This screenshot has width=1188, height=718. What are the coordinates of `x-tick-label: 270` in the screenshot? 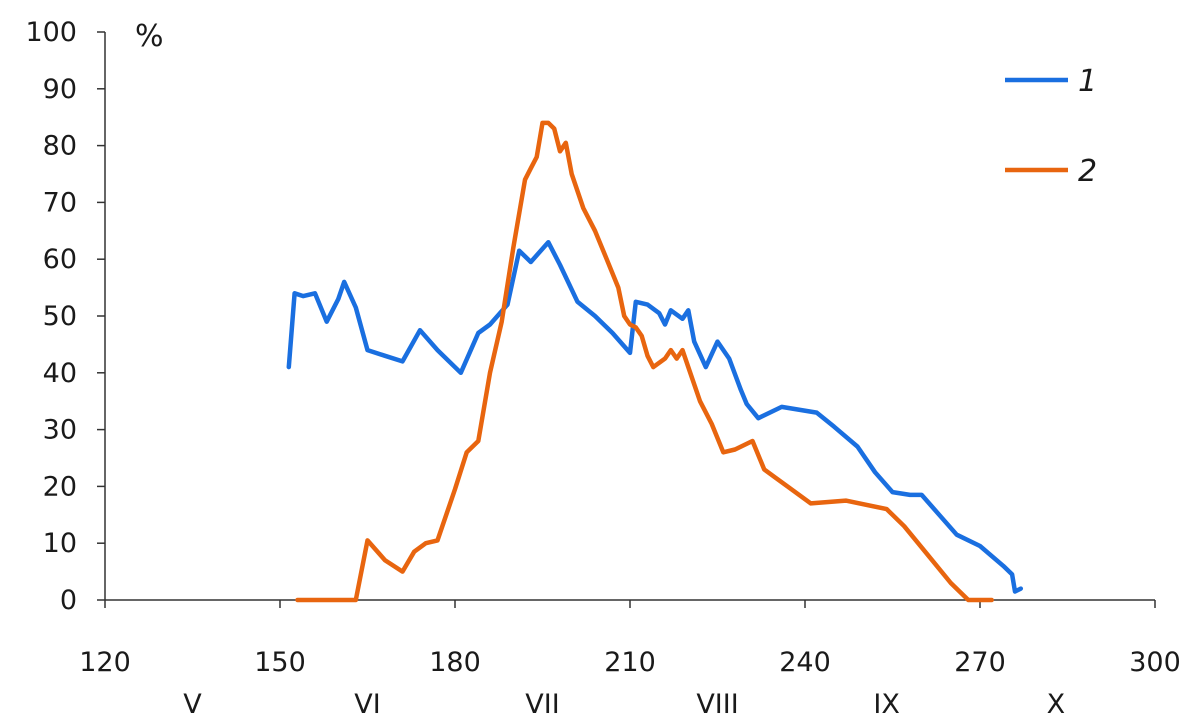 It's located at (980, 662).